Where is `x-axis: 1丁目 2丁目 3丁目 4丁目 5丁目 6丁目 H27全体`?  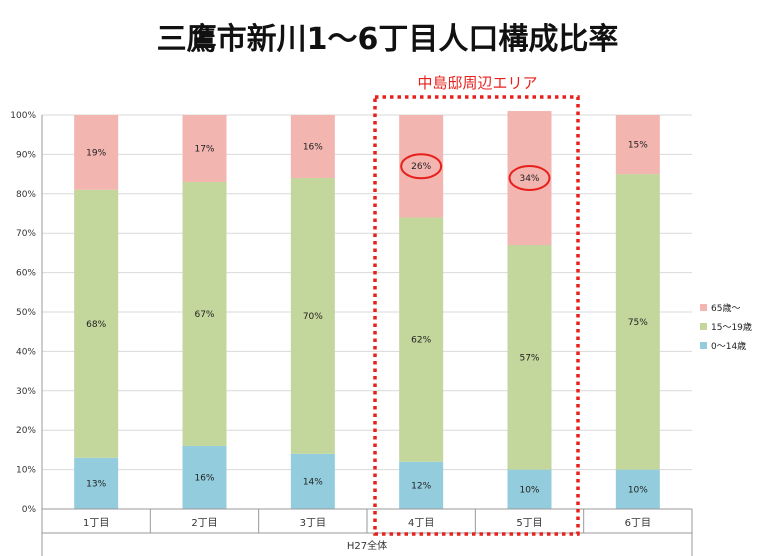 x-axis: 1丁目 2丁目 3丁目 4丁目 5丁目 6丁目 H27全体 is located at coordinates (367, 532).